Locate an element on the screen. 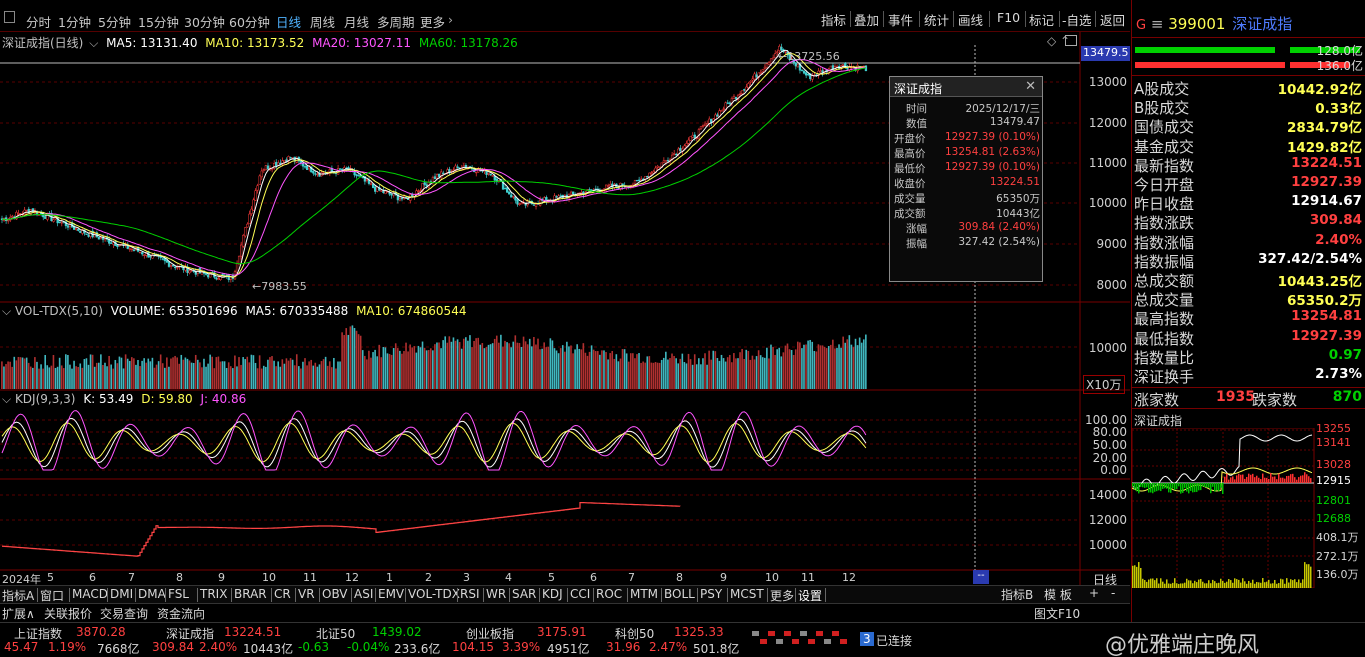 The width and height of the screenshot is (1365, 657). indicator-tab: VR is located at coordinates (306, 594).